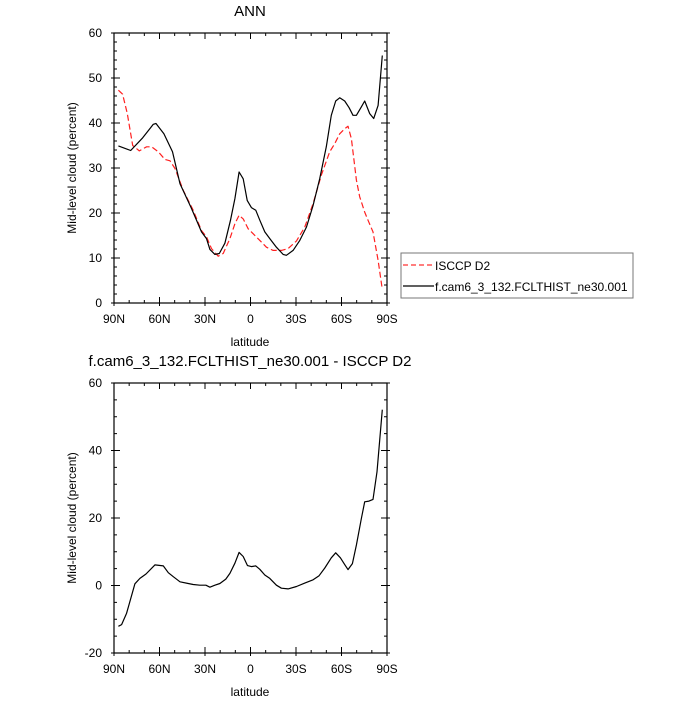 Image resolution: width=700 pixels, height=705 pixels. I want to click on y-tick-label: 10, so click(96, 258).